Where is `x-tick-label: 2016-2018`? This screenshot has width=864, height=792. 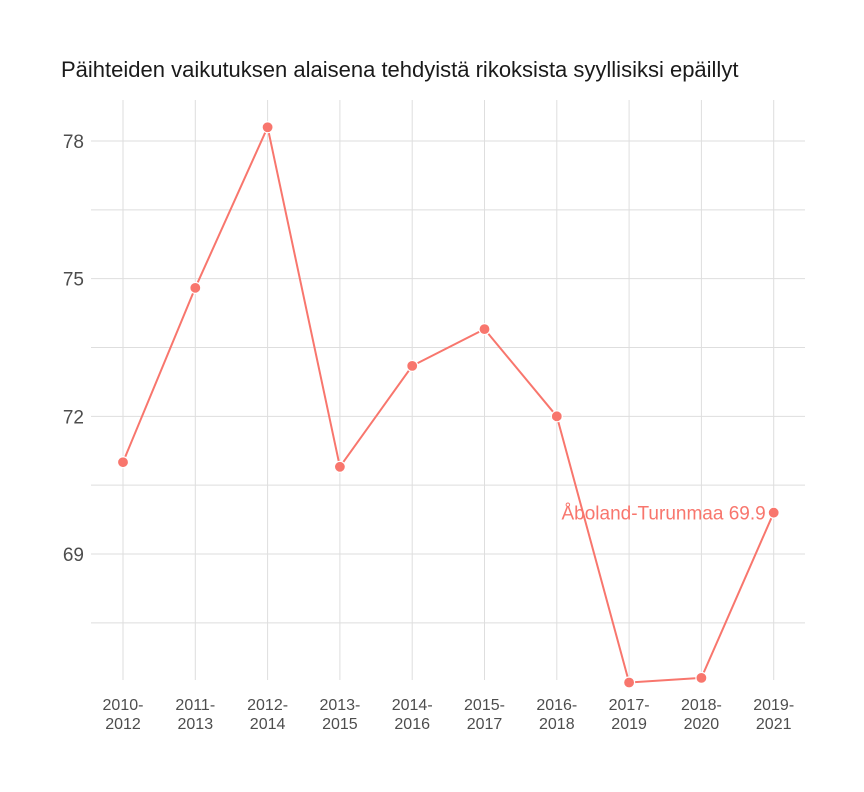 x-tick-label: 2016-2018 is located at coordinates (556, 715).